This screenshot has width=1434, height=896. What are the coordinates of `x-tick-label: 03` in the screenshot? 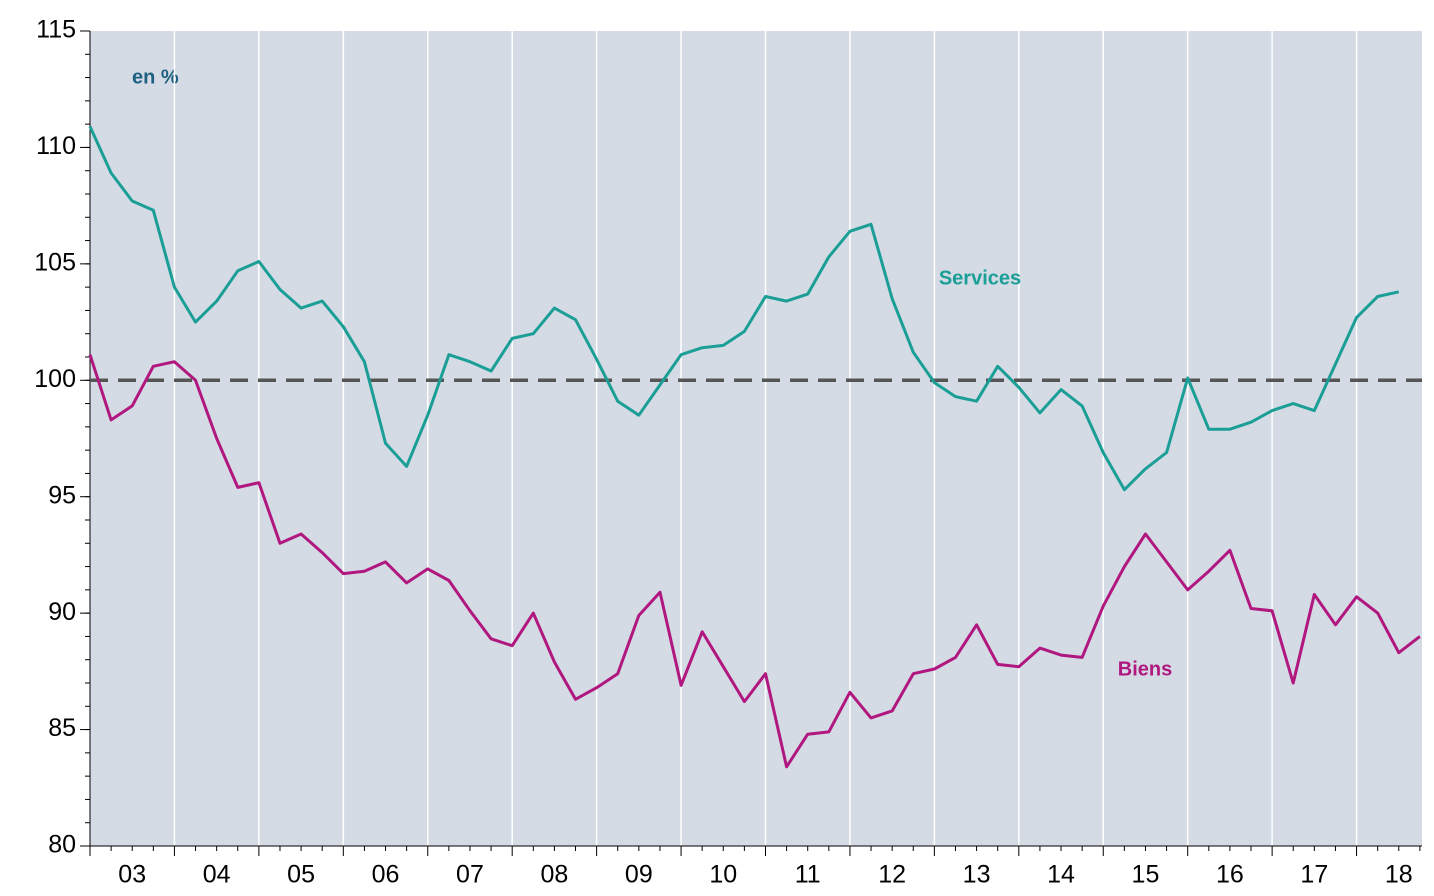 It's located at (132, 875).